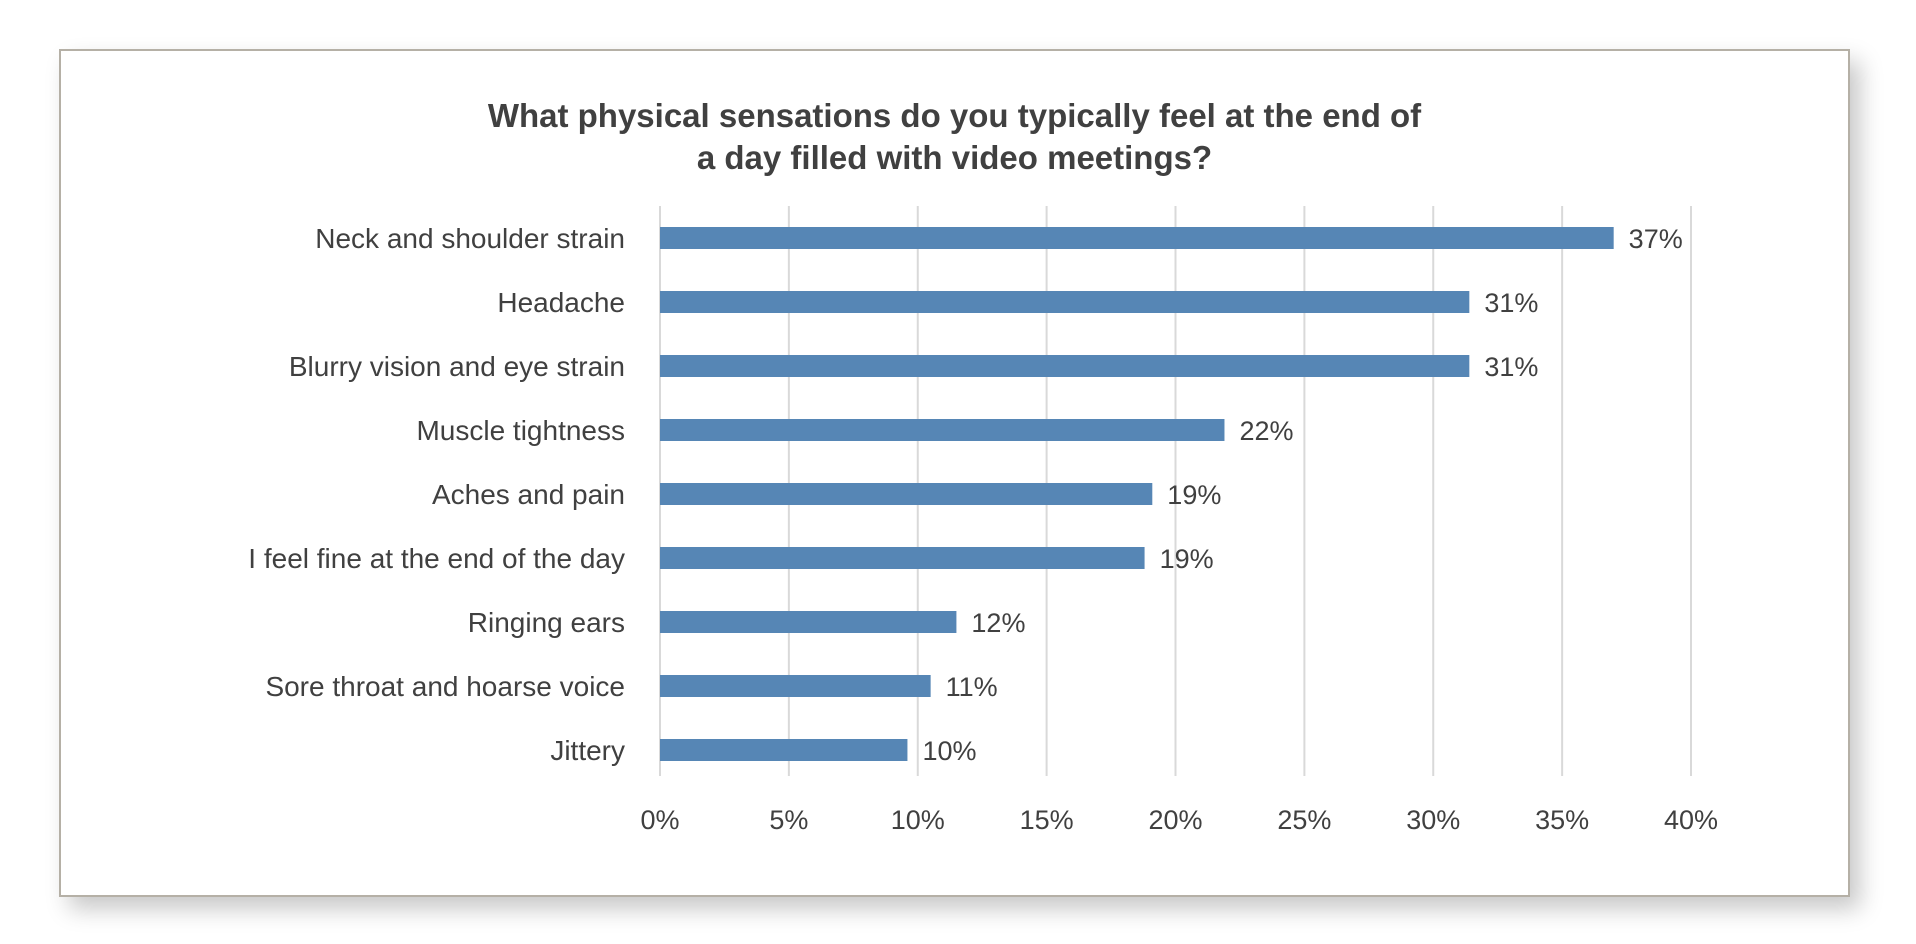  Describe the element at coordinates (561, 302) in the screenshot. I see `category-label: Headache` at that location.